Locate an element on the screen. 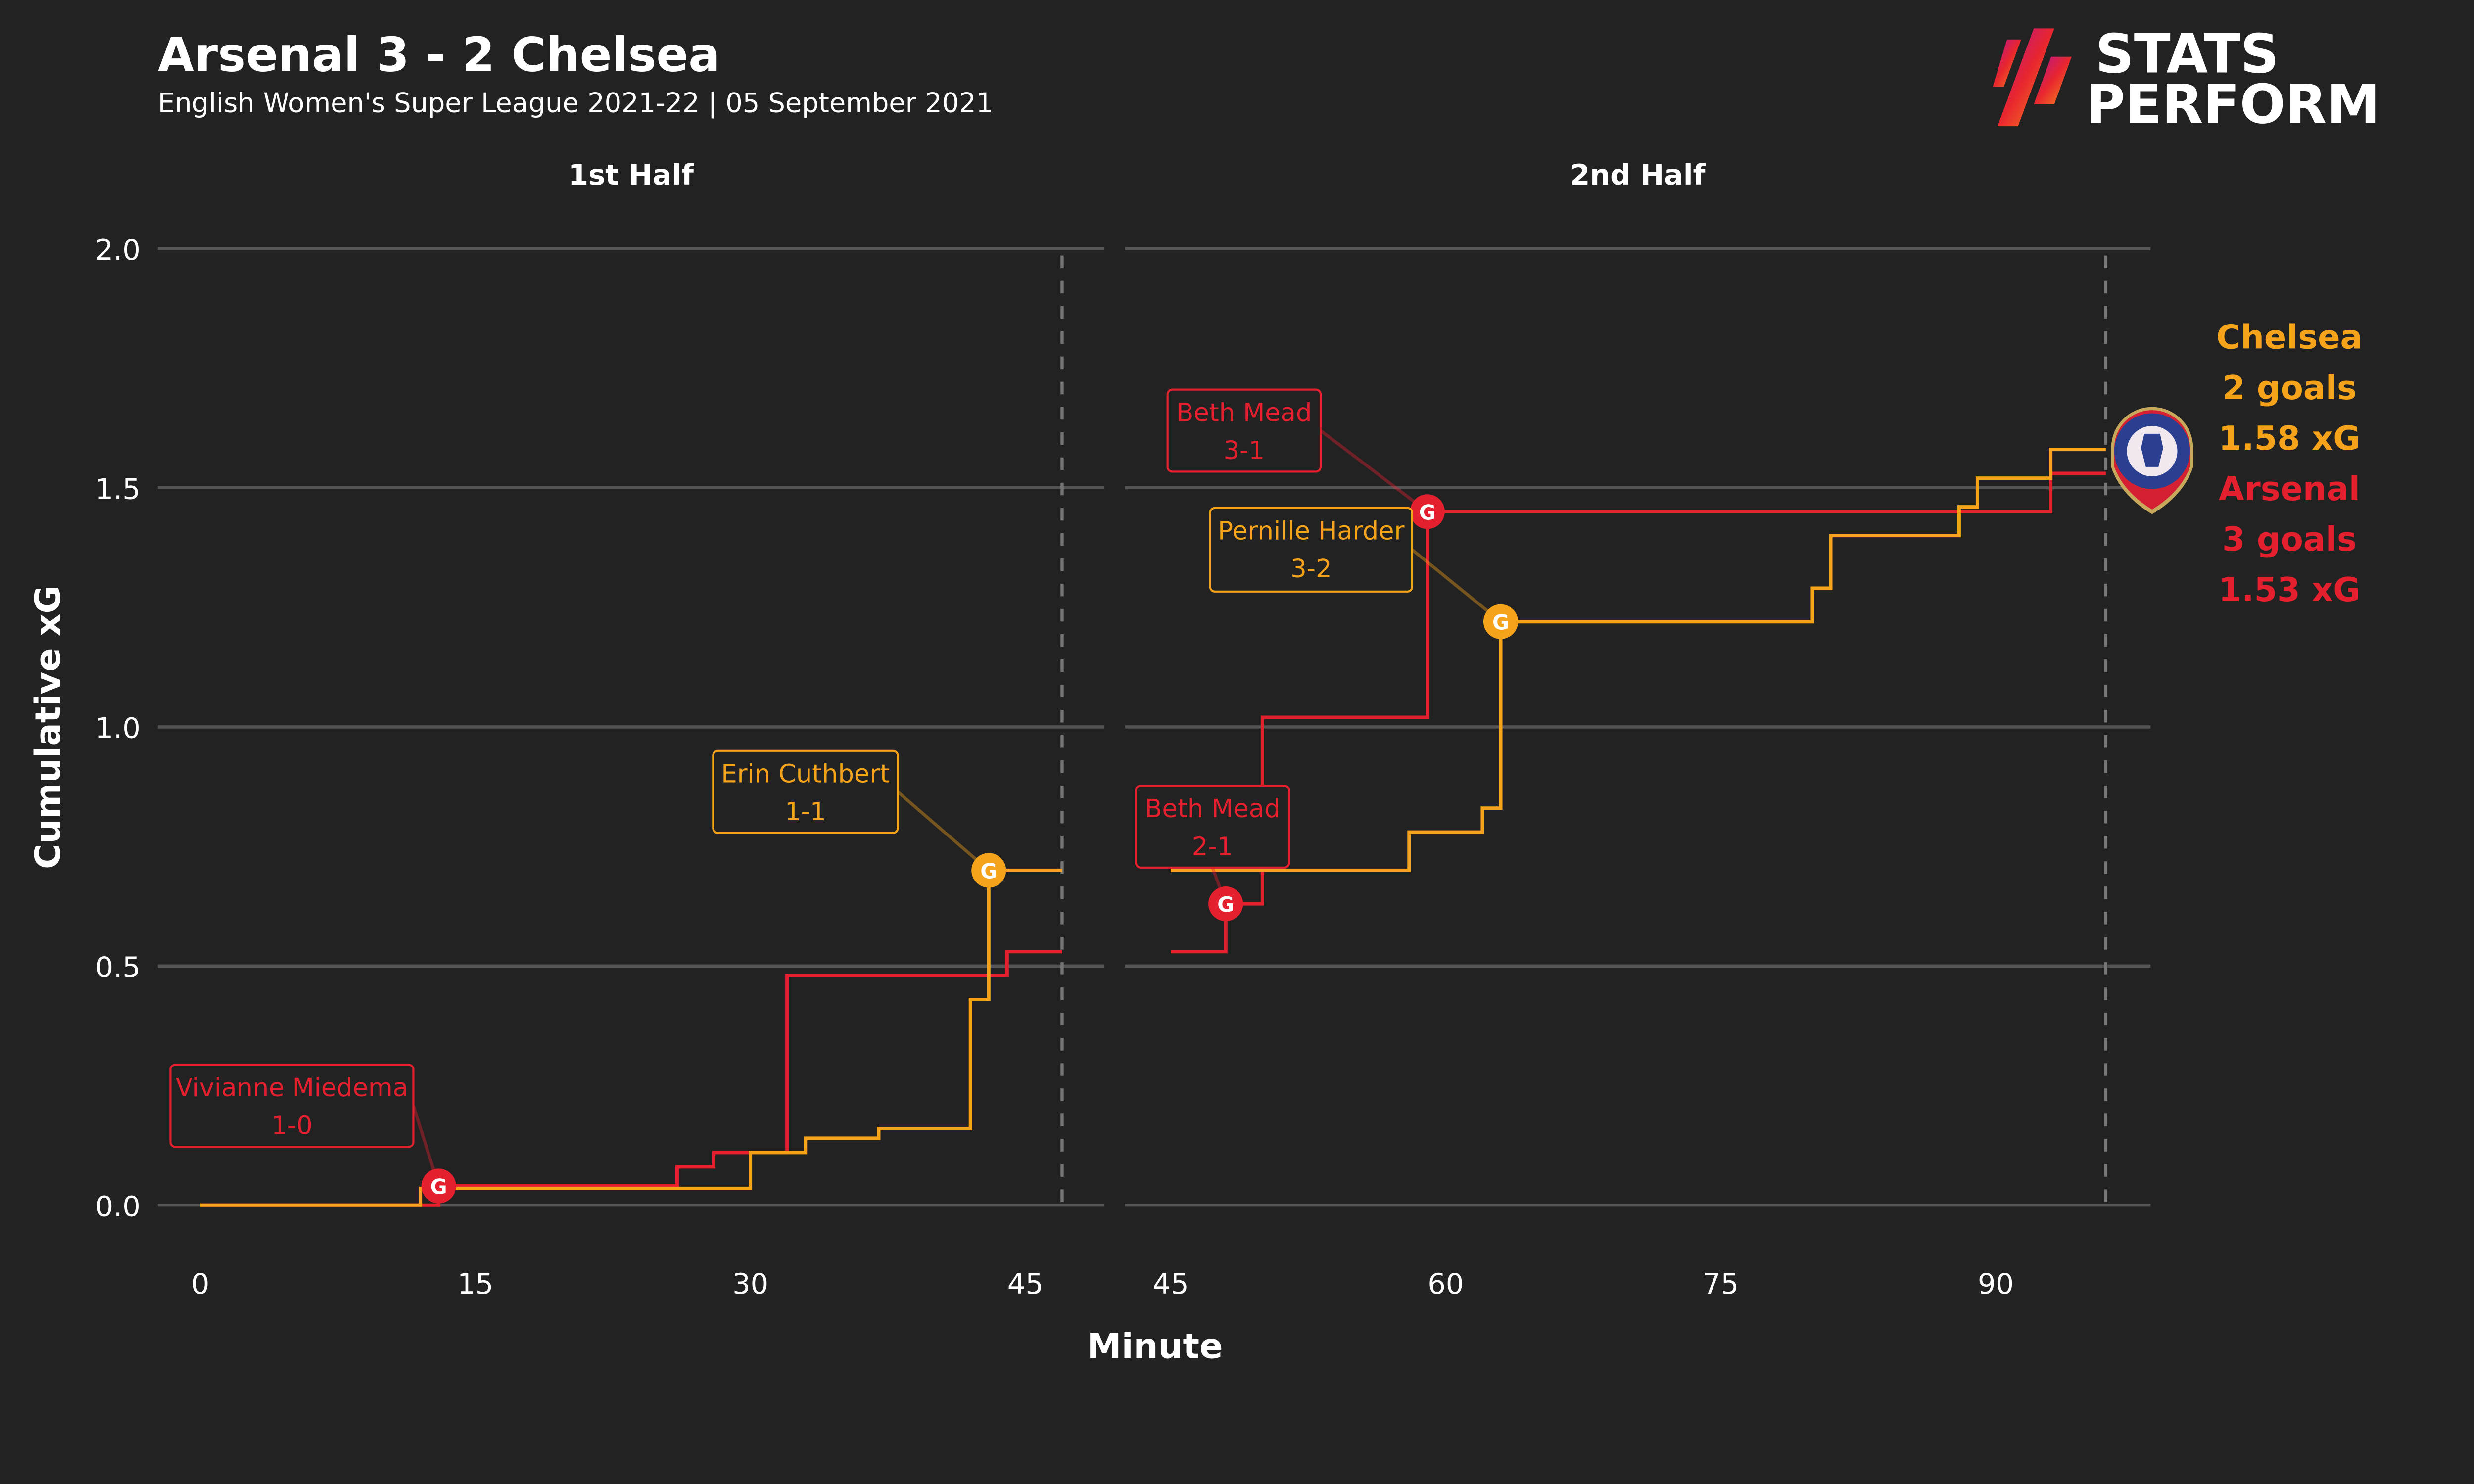 This screenshot has width=2474, height=1484. xg-step-line-arsenal is located at coordinates (1638, 712).